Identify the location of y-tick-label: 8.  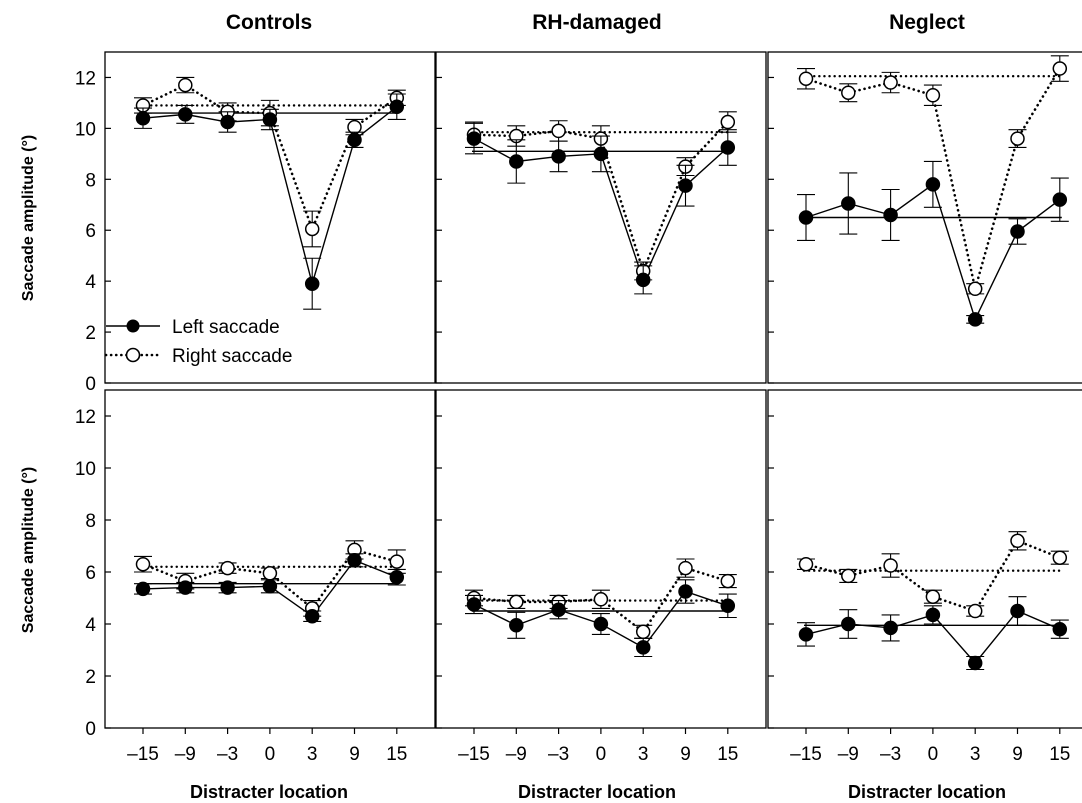
(90, 180).